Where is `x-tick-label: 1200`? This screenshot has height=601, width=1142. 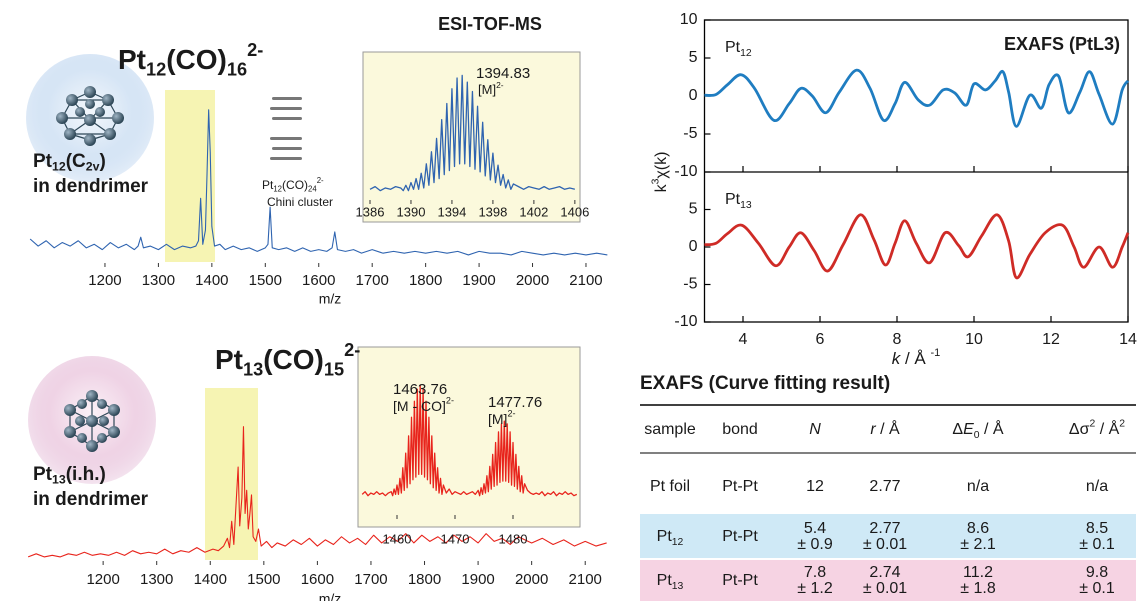
x-tick-label: 1200 is located at coordinates (104, 280).